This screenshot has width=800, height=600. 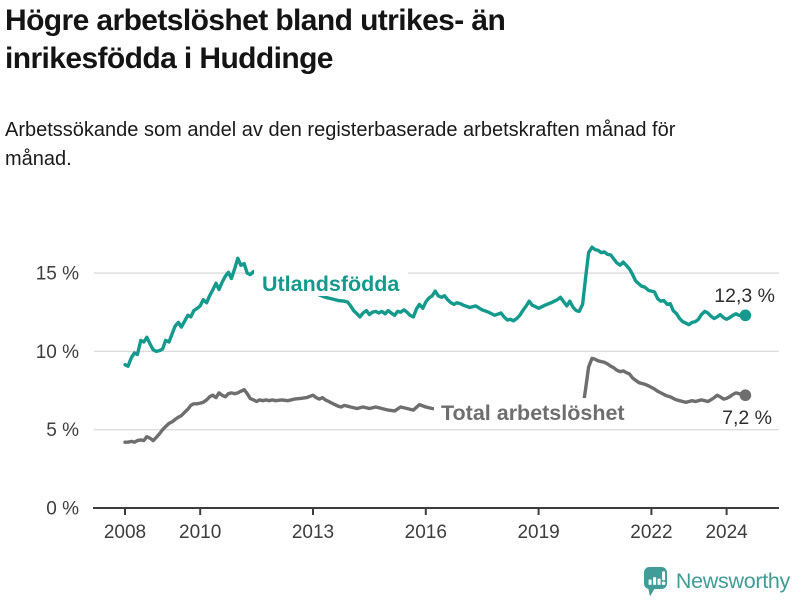 I want to click on x-tick-label: 2024, so click(x=726, y=532).